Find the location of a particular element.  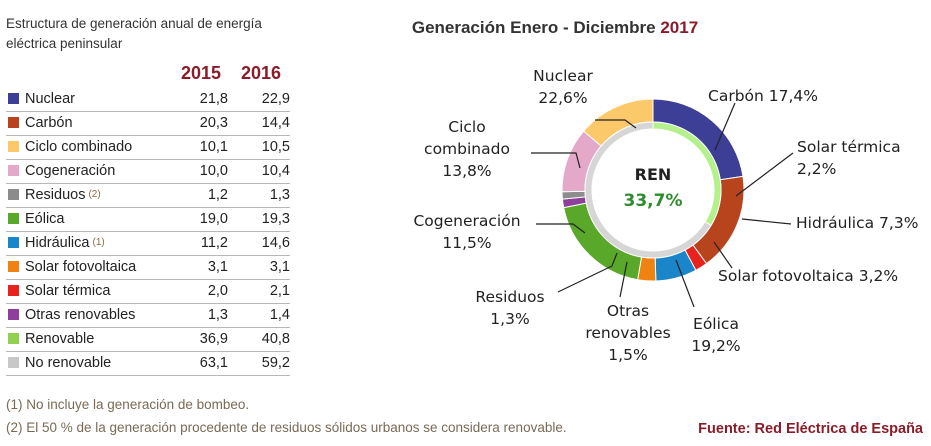

row-label: No renovable is located at coordinates (68, 363).